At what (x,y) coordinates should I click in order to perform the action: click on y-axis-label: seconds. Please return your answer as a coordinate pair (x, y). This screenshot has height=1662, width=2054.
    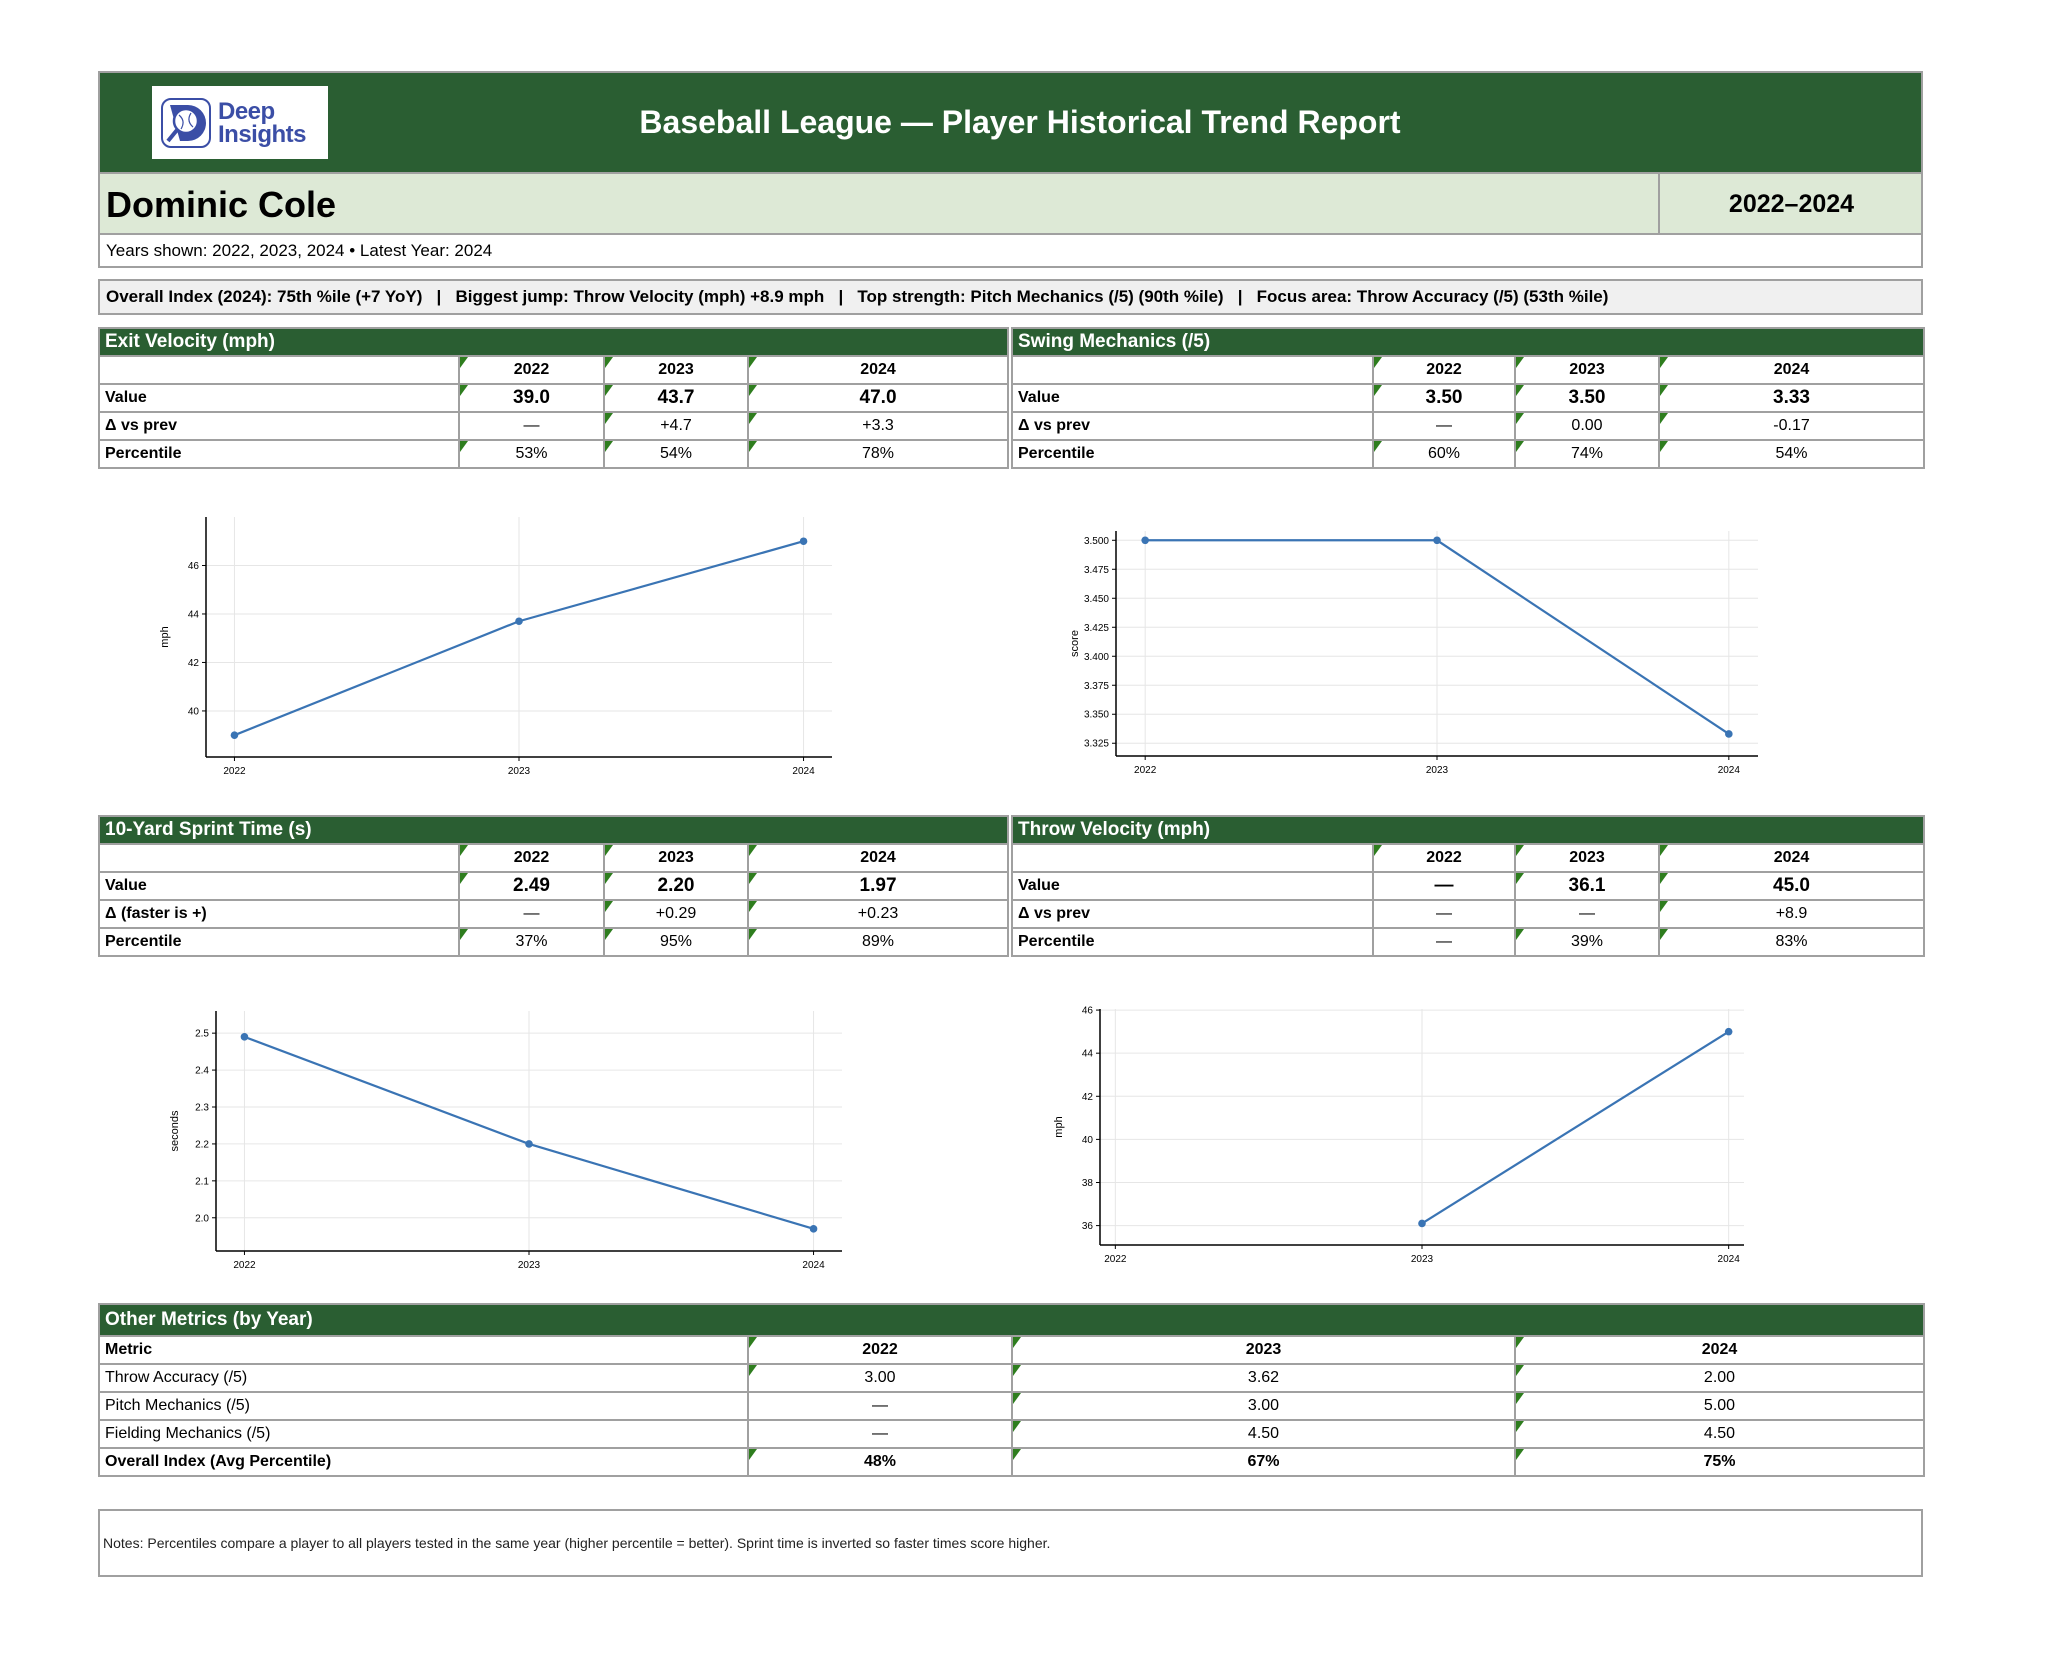
    Looking at the image, I should click on (175, 1130).